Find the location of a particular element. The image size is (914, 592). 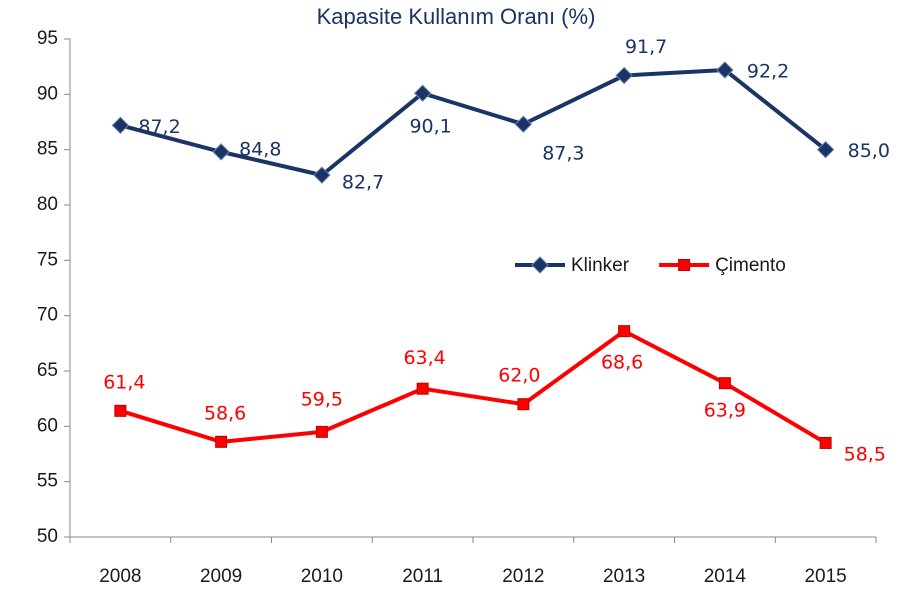

value-label: 92,2 is located at coordinates (768, 71).